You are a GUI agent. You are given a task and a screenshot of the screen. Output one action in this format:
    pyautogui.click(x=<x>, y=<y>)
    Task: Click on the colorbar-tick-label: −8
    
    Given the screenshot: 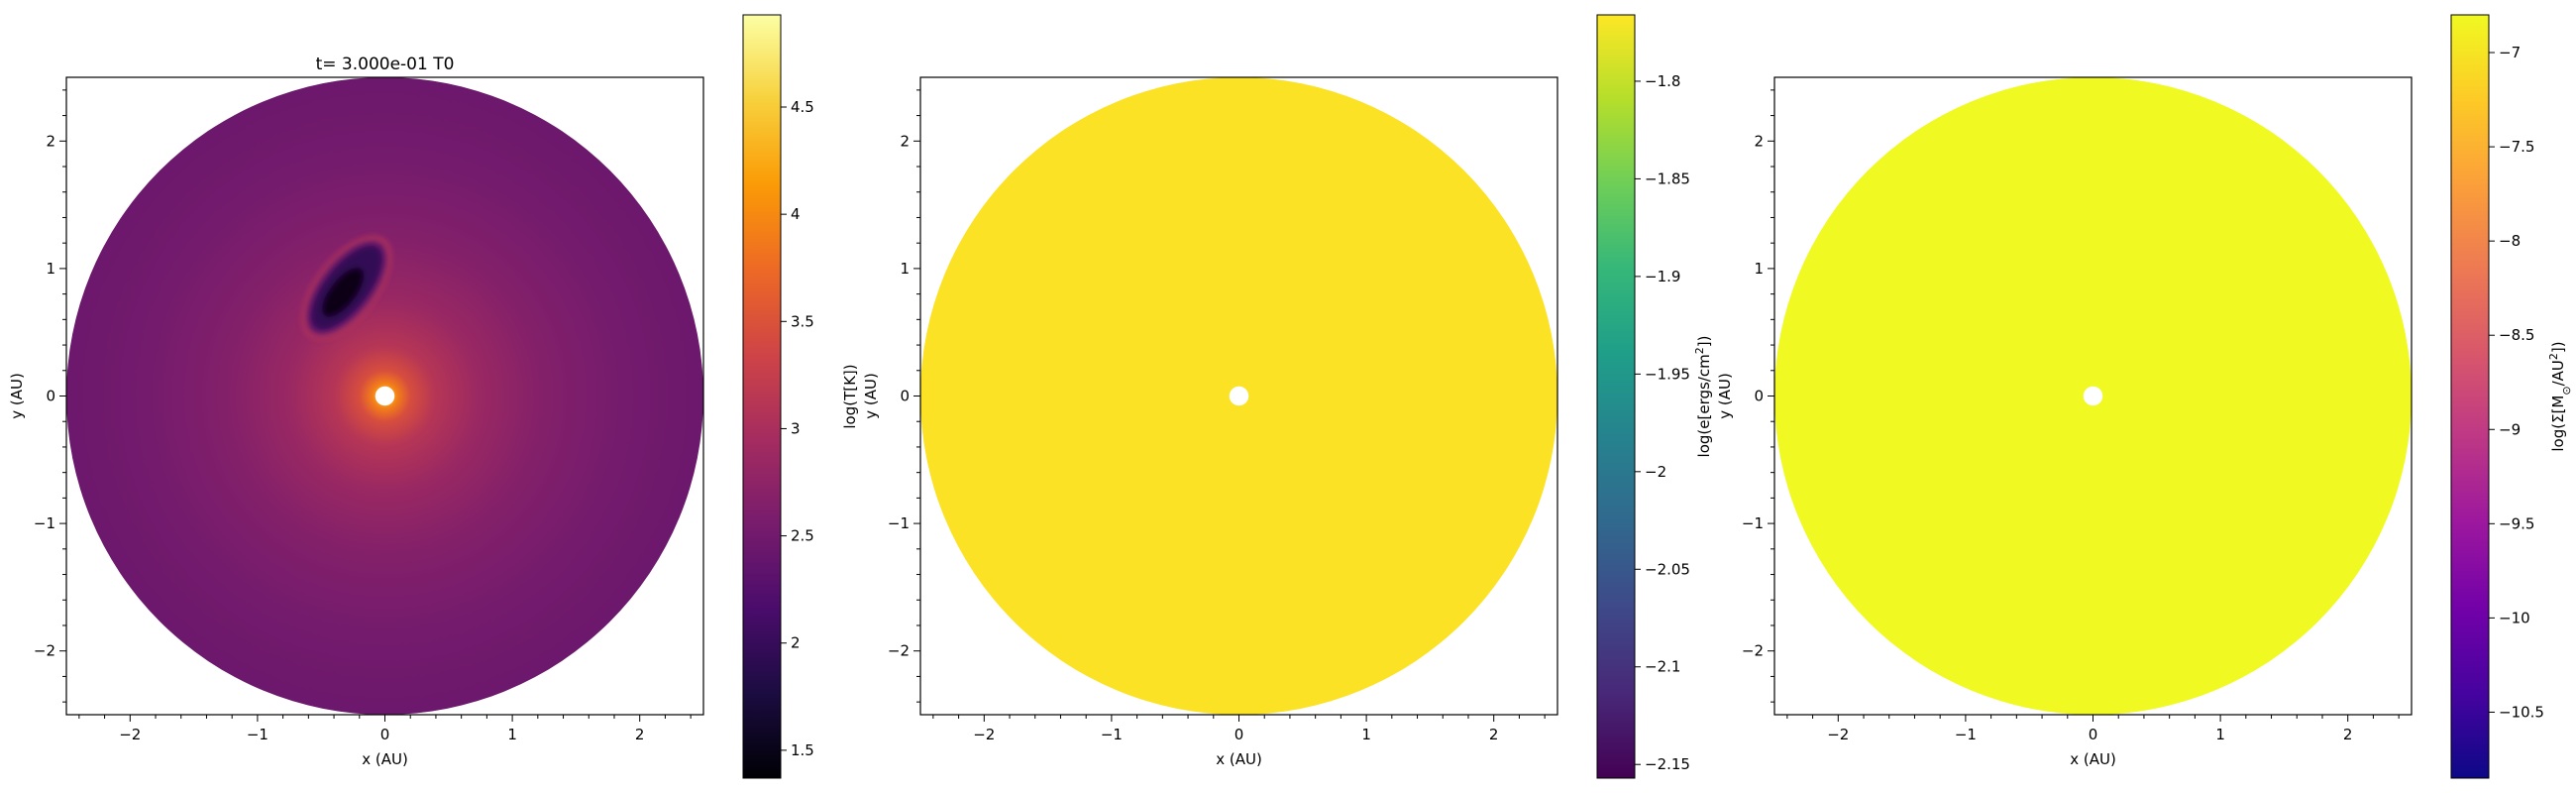 What is the action you would take?
    pyautogui.click(x=2510, y=241)
    